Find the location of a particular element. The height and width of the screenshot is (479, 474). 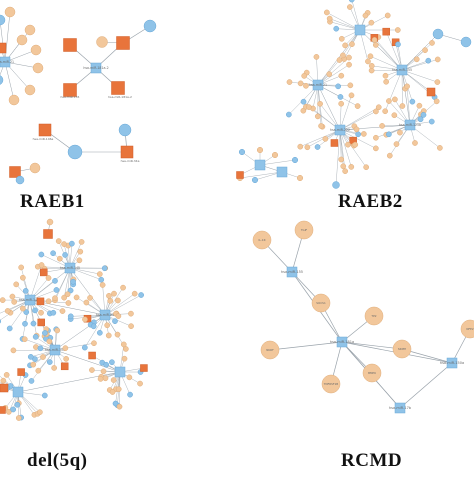

node-label: hsa-miR-150a is located at coordinates (452, 363).